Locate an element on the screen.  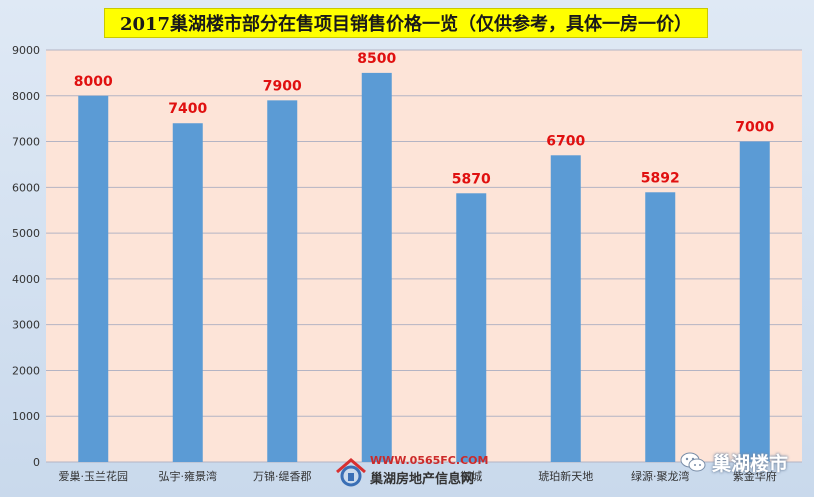
wechat-brand: 巢湖楼市 is located at coordinates (734, 462).